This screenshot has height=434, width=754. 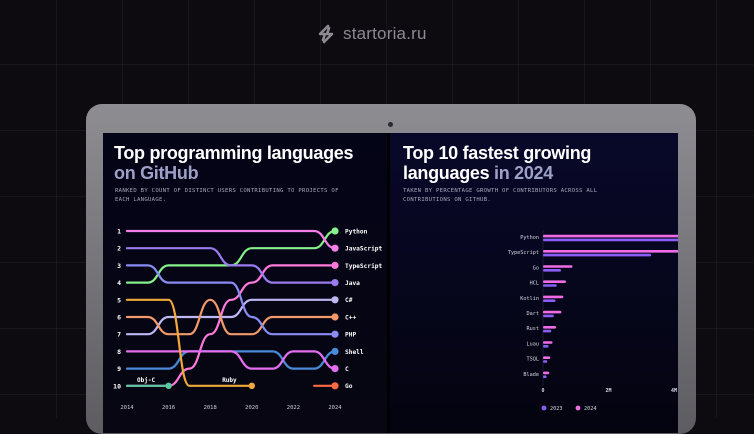 What do you see at coordinates (210, 408) in the screenshot?
I see `x-tick-2018: 2018` at bounding box center [210, 408].